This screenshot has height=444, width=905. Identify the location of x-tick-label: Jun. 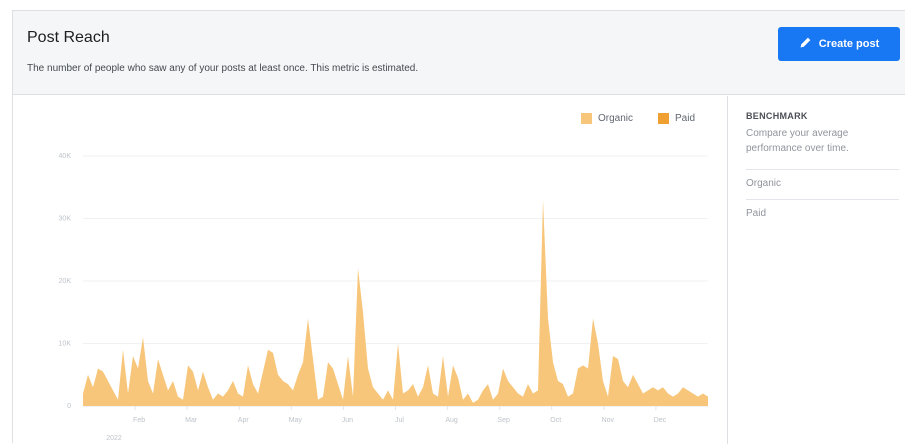
(347, 420).